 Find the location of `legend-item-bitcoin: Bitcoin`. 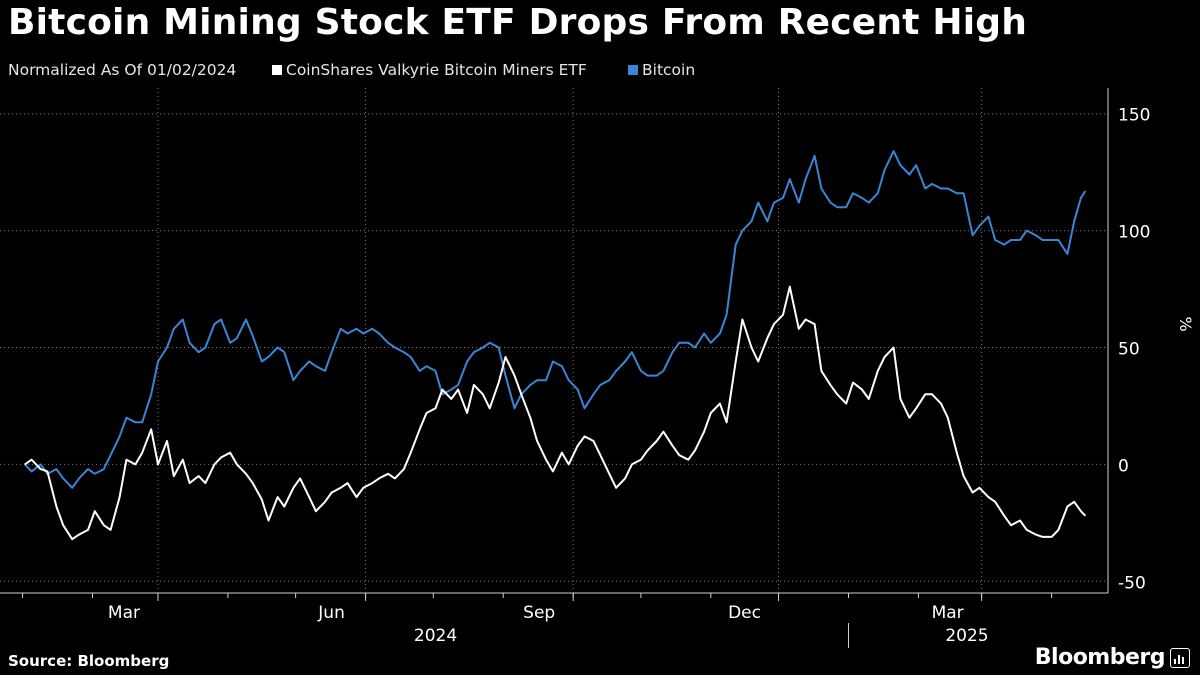

legend-item-bitcoin: Bitcoin is located at coordinates (661, 70).